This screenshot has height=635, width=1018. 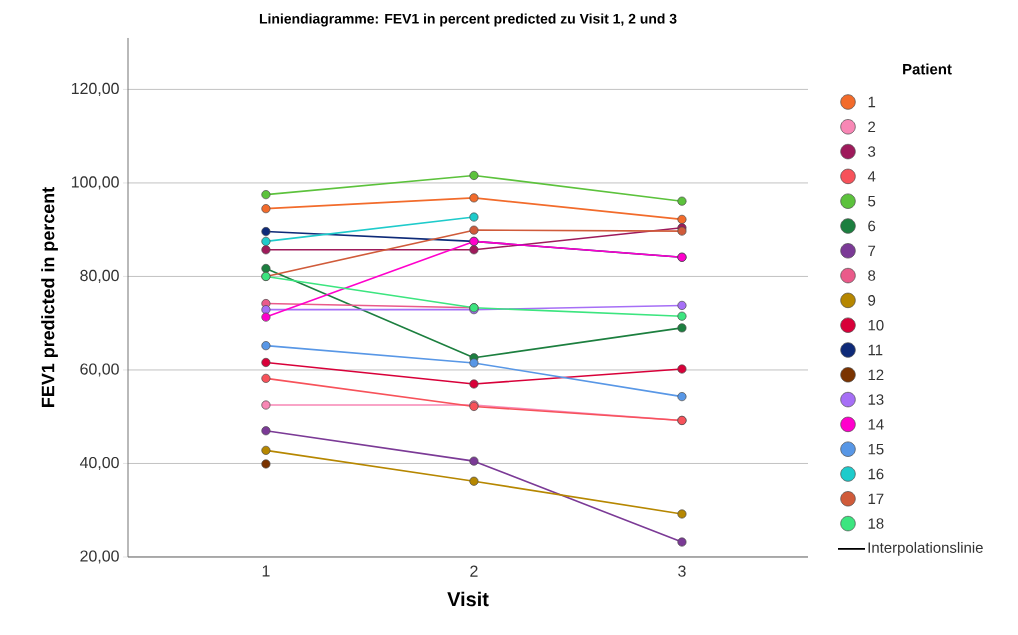 I want to click on legend-label: 1, so click(x=872, y=102).